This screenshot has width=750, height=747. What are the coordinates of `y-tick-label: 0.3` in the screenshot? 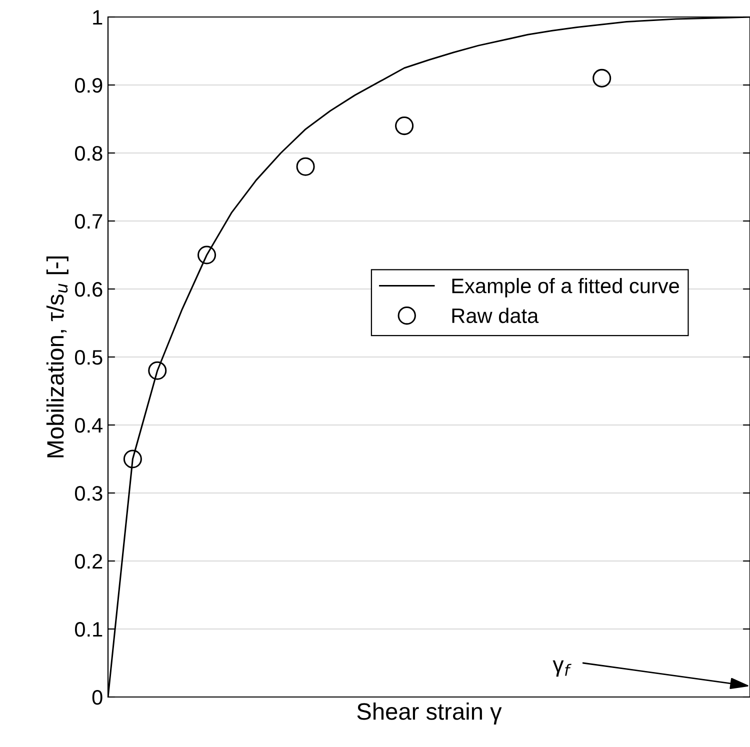 It's located at (88, 493).